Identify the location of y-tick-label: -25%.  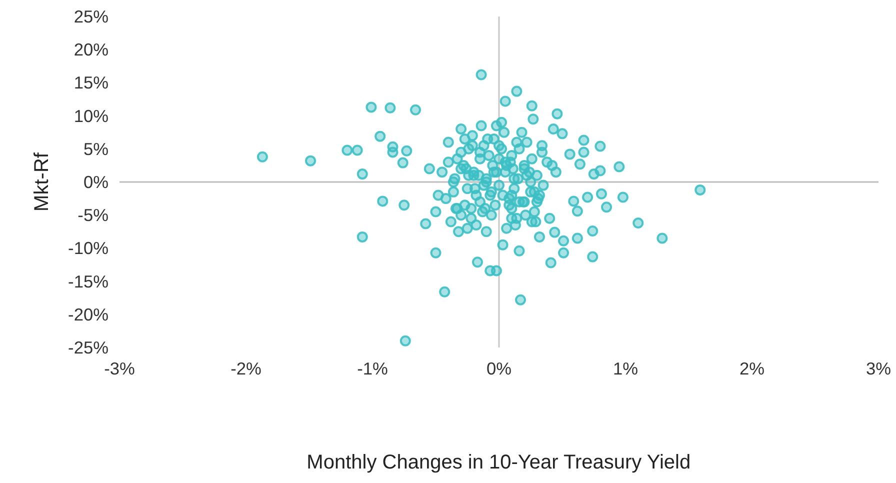
(88, 348).